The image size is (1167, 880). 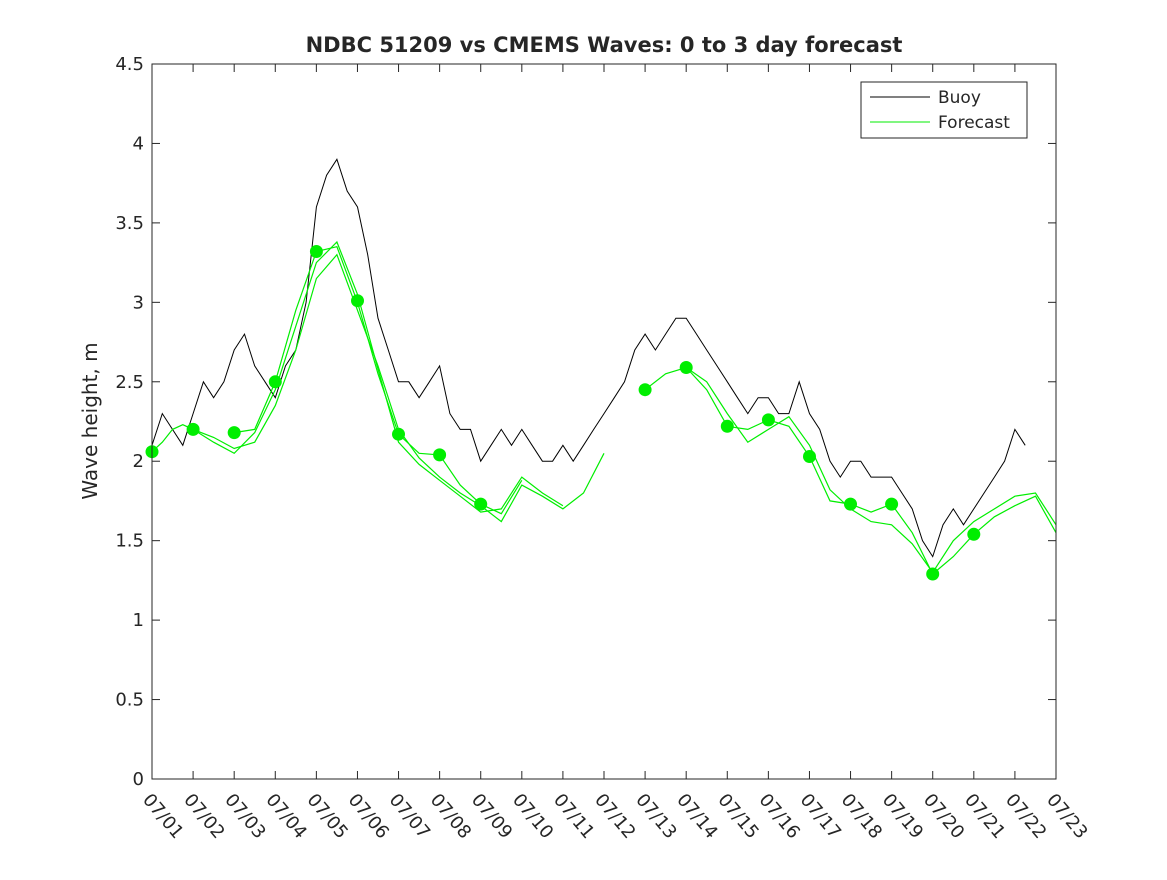 I want to click on y-tick-label: 0.5, so click(x=129, y=700).